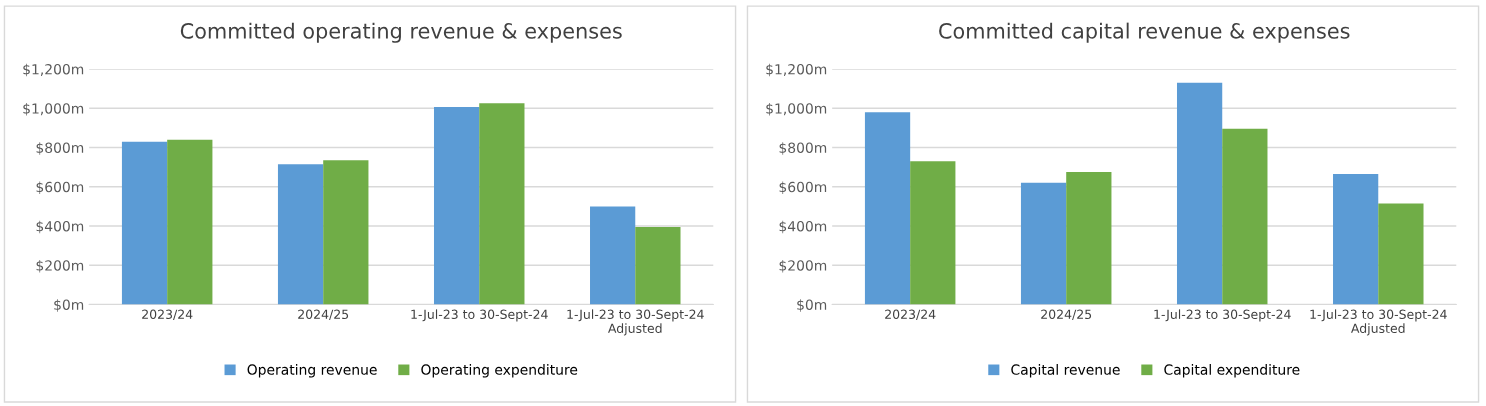 This screenshot has width=1486, height=406. What do you see at coordinates (1144, 32) in the screenshot?
I see `chart-title: Committed capital revenue & expenses` at bounding box center [1144, 32].